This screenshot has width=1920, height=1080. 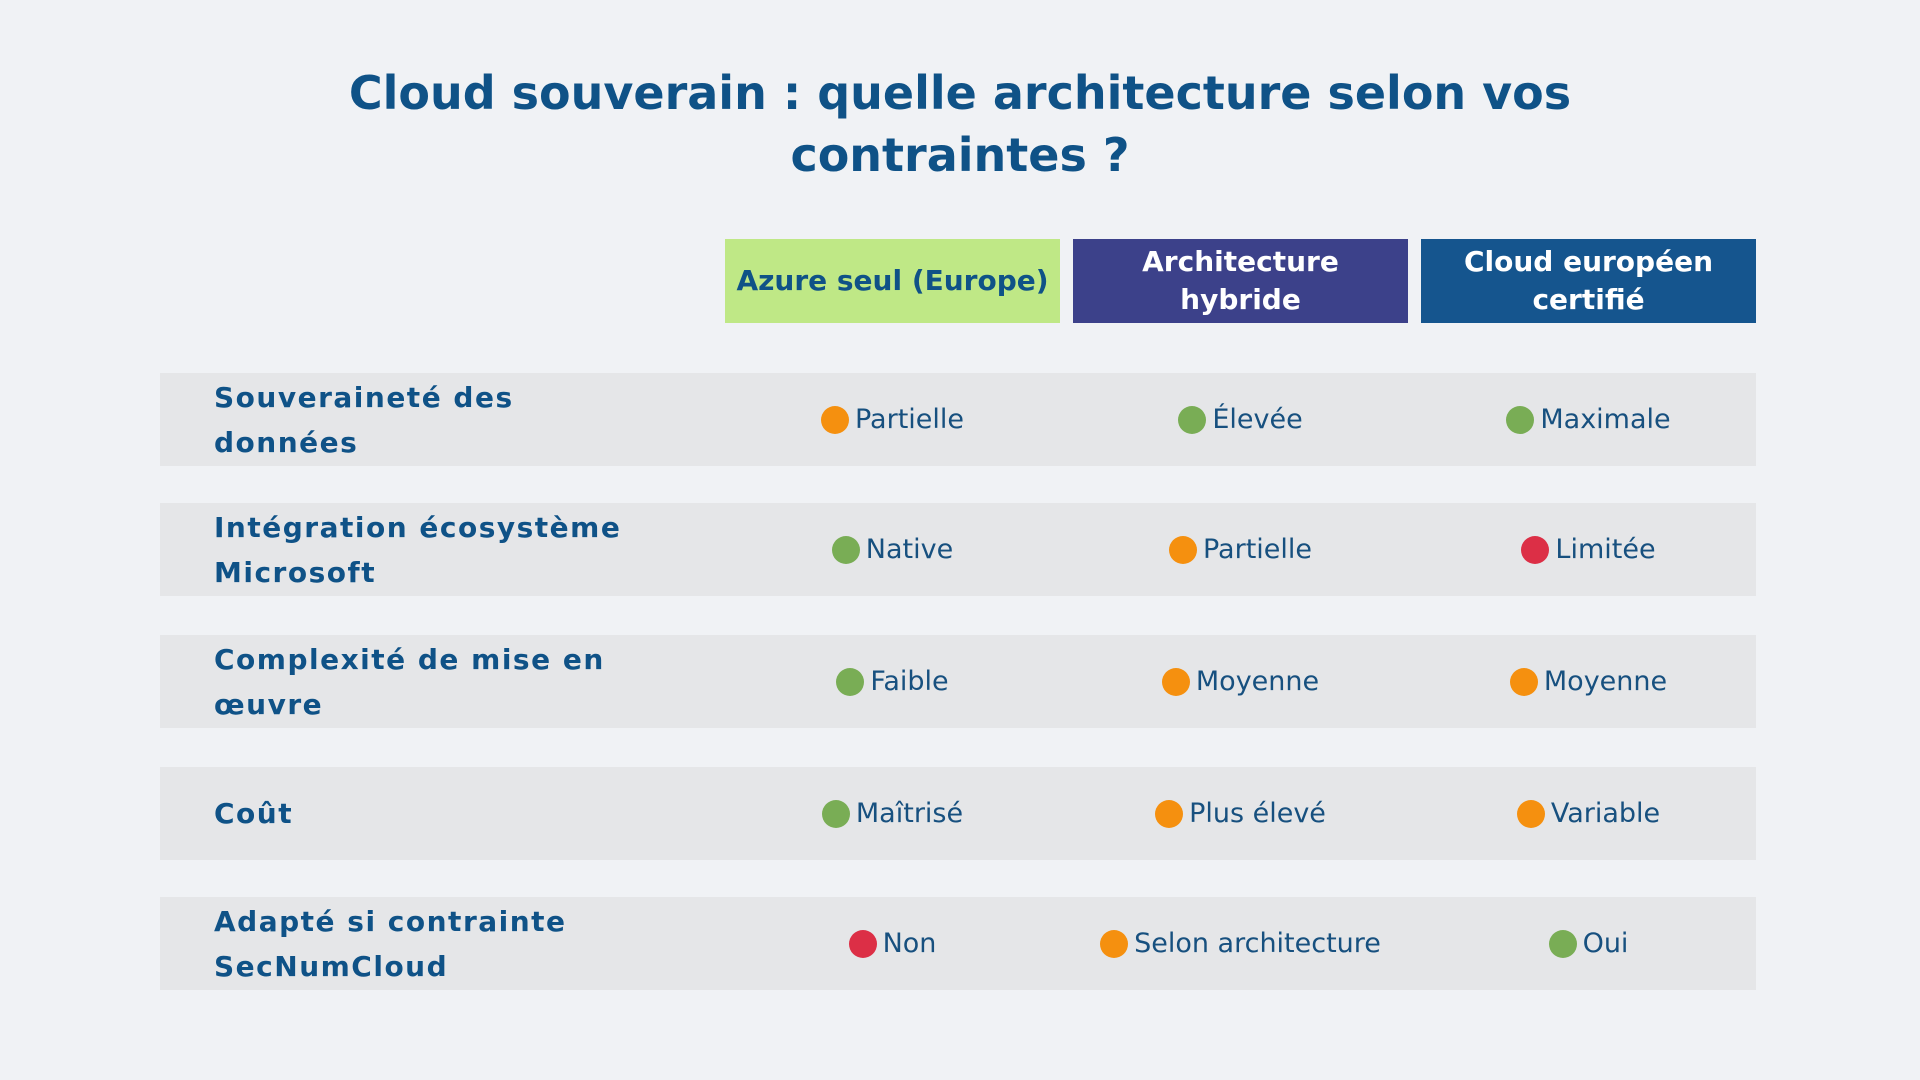 I want to click on column-header-azure: Azure seul (Europe), so click(x=892, y=281).